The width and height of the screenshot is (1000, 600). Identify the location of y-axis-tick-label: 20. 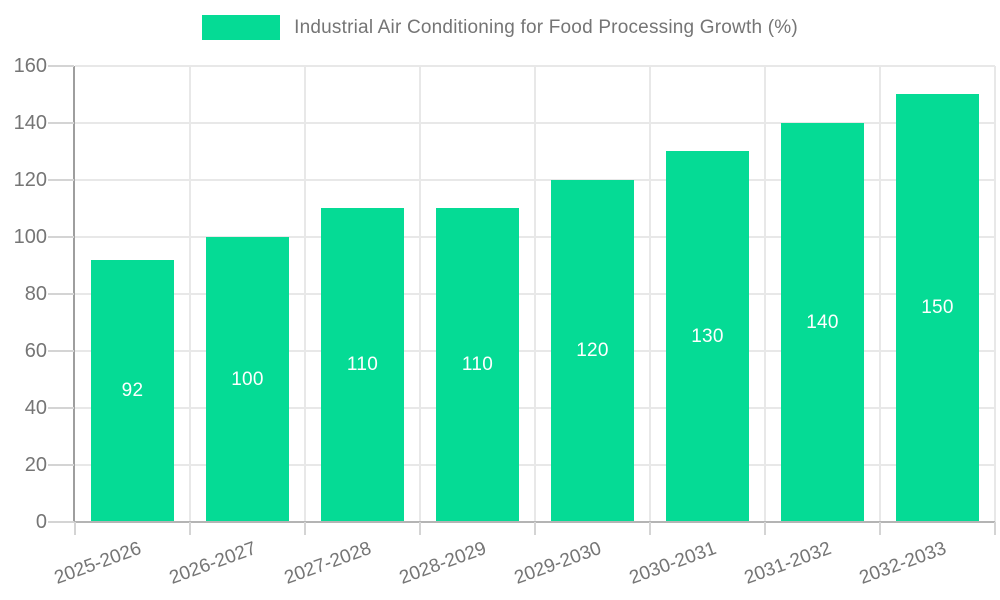
(35, 465).